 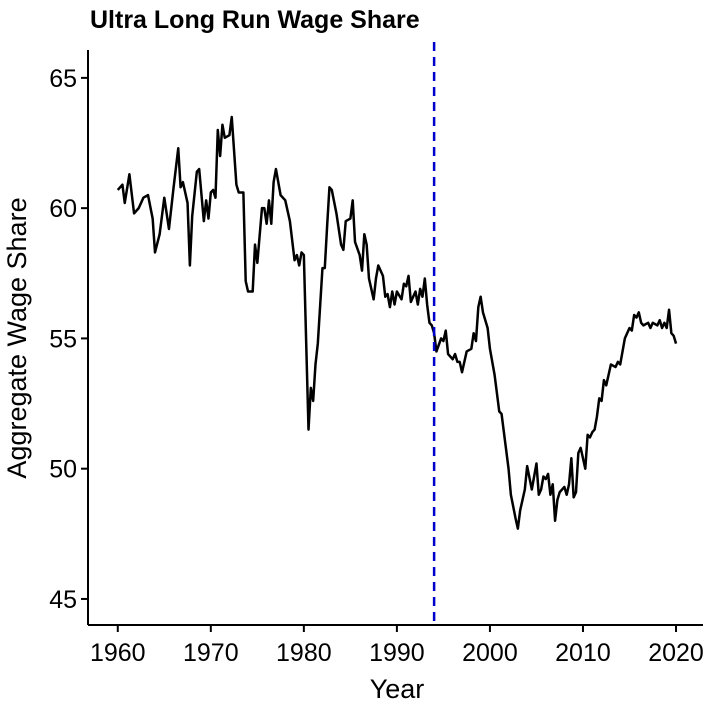 What do you see at coordinates (304, 653) in the screenshot?
I see `x-tick-label: 1980` at bounding box center [304, 653].